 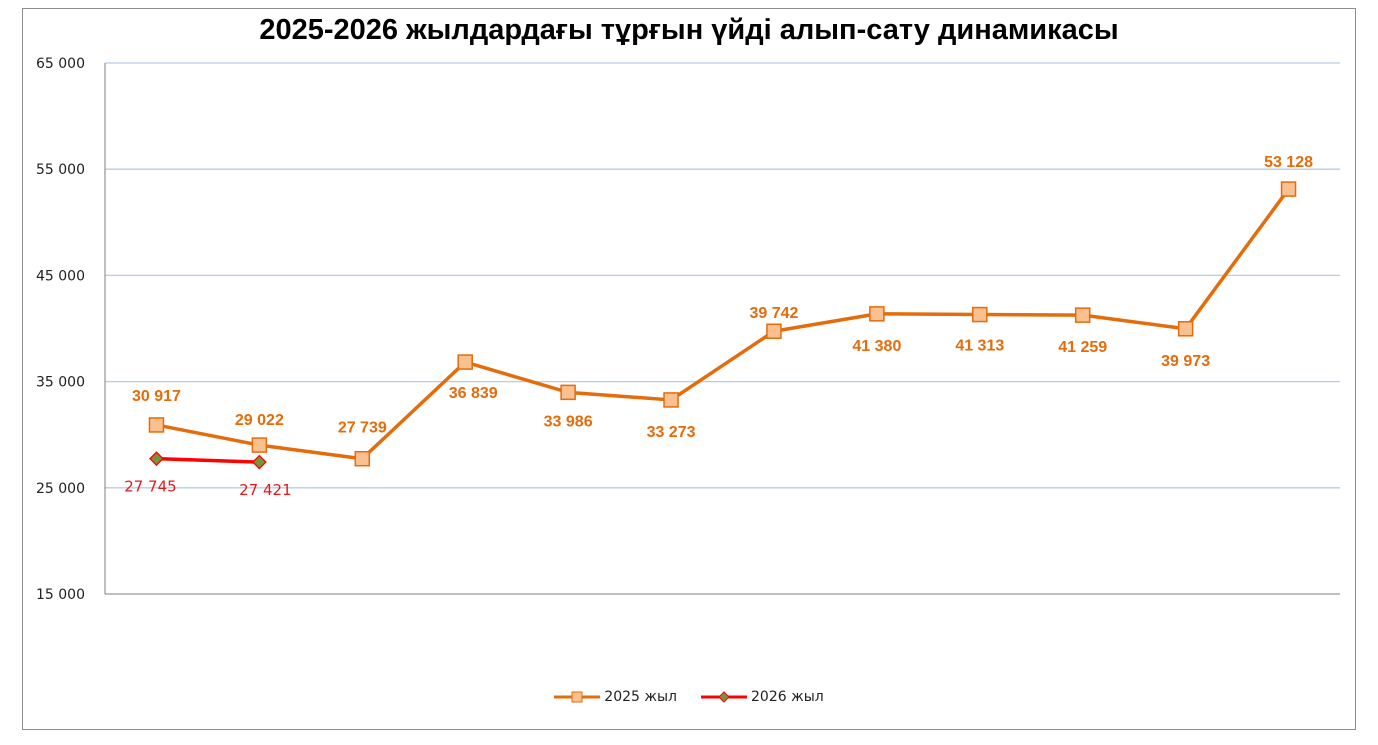 I want to click on data-label: 33 273, so click(x=671, y=432).